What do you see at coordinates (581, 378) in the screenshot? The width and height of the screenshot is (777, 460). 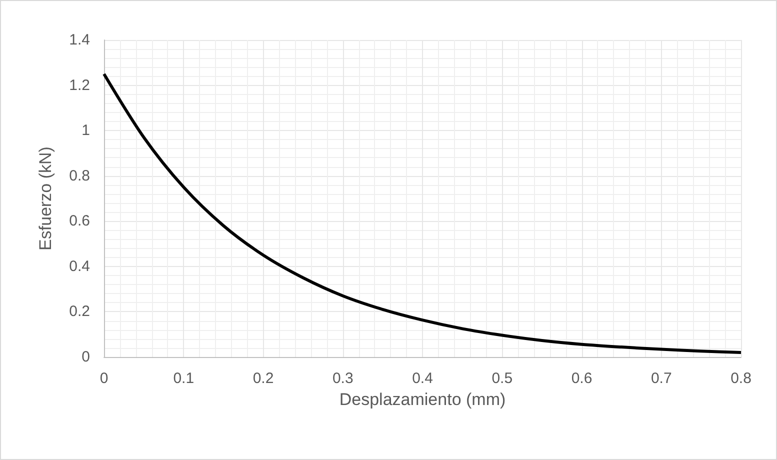 I see `x-tick-label: 0.6` at bounding box center [581, 378].